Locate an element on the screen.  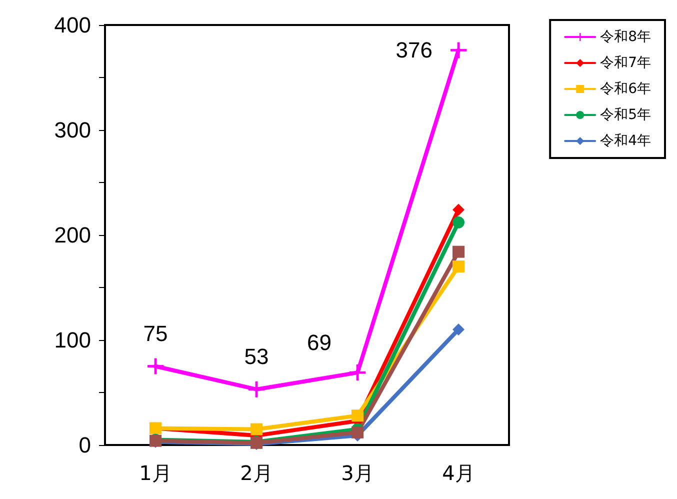
x-tick-label: 1月 is located at coordinates (155, 473).